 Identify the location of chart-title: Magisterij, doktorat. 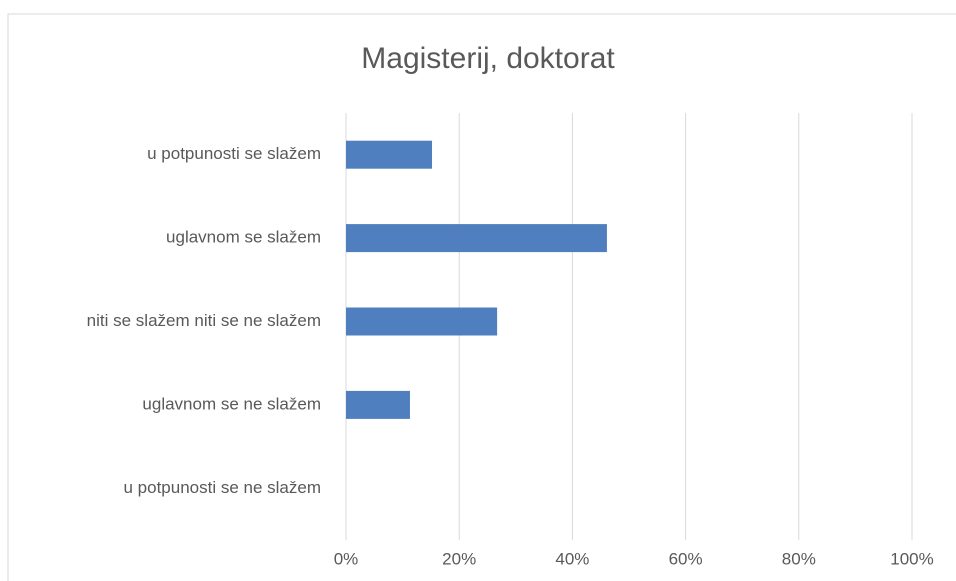
(488, 58).